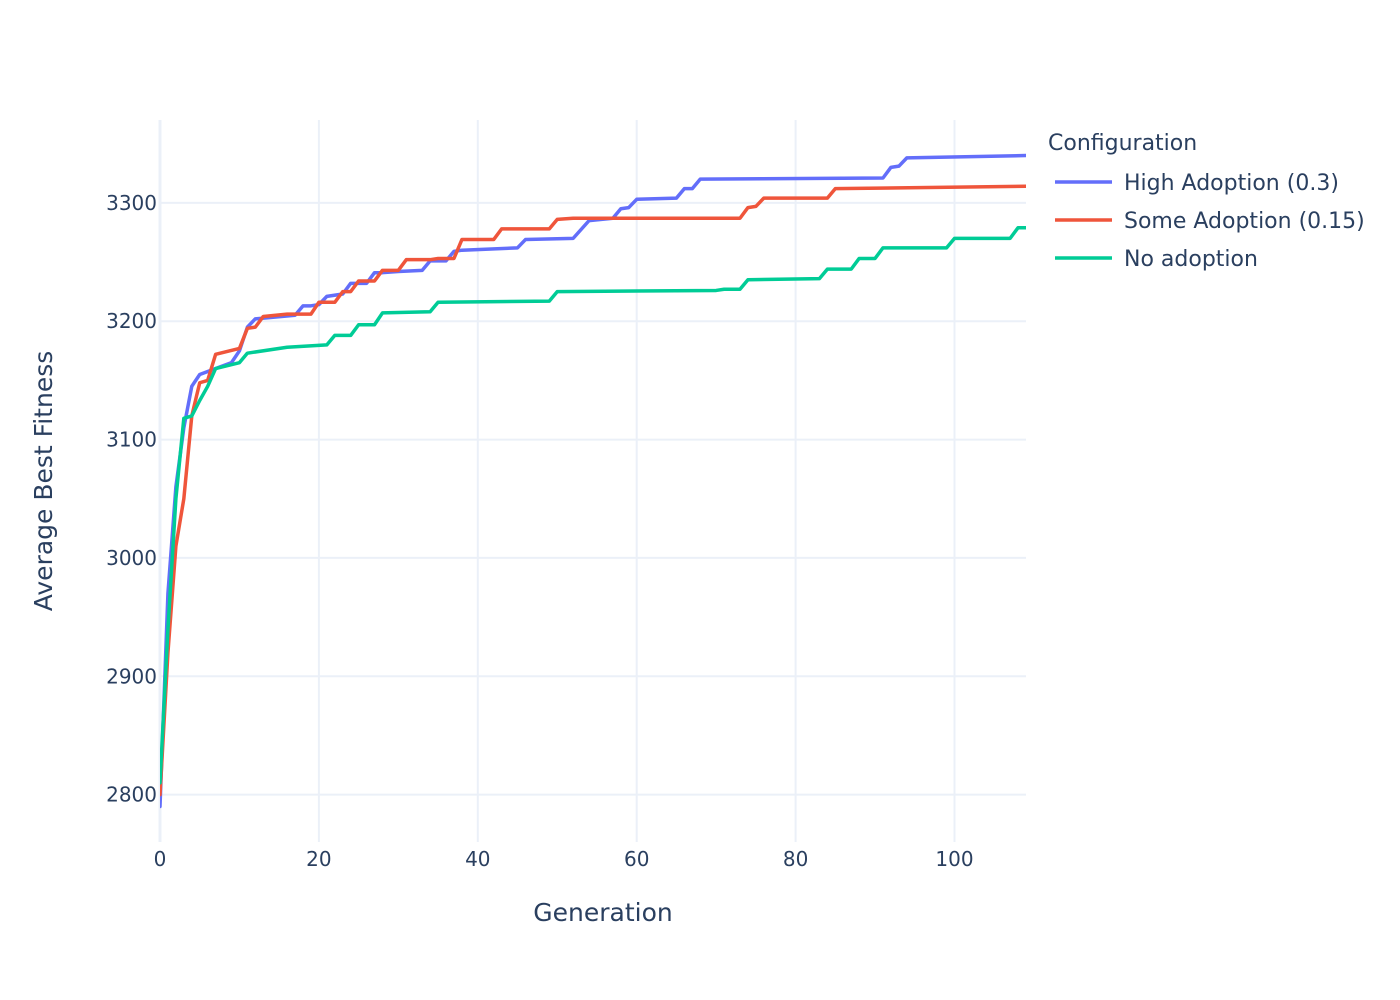 Image resolution: width=1400 pixels, height=1000 pixels. Describe the element at coordinates (160, 859) in the screenshot. I see `x-tick-label: 0` at that location.